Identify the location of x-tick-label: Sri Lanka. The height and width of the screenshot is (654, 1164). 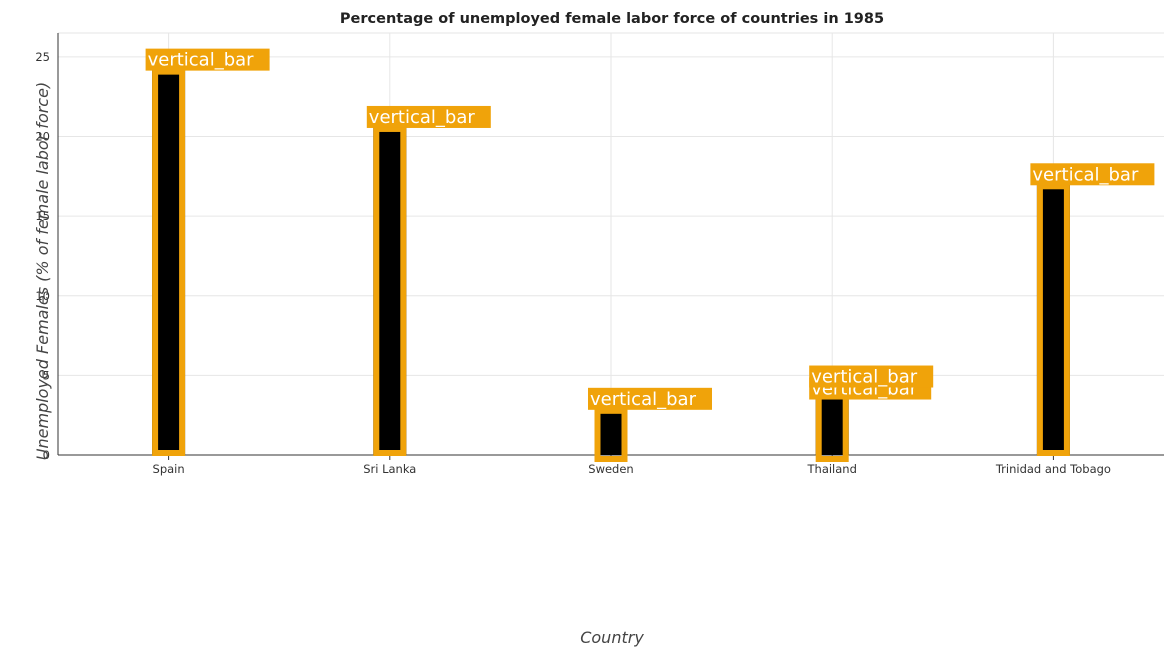
(389, 469).